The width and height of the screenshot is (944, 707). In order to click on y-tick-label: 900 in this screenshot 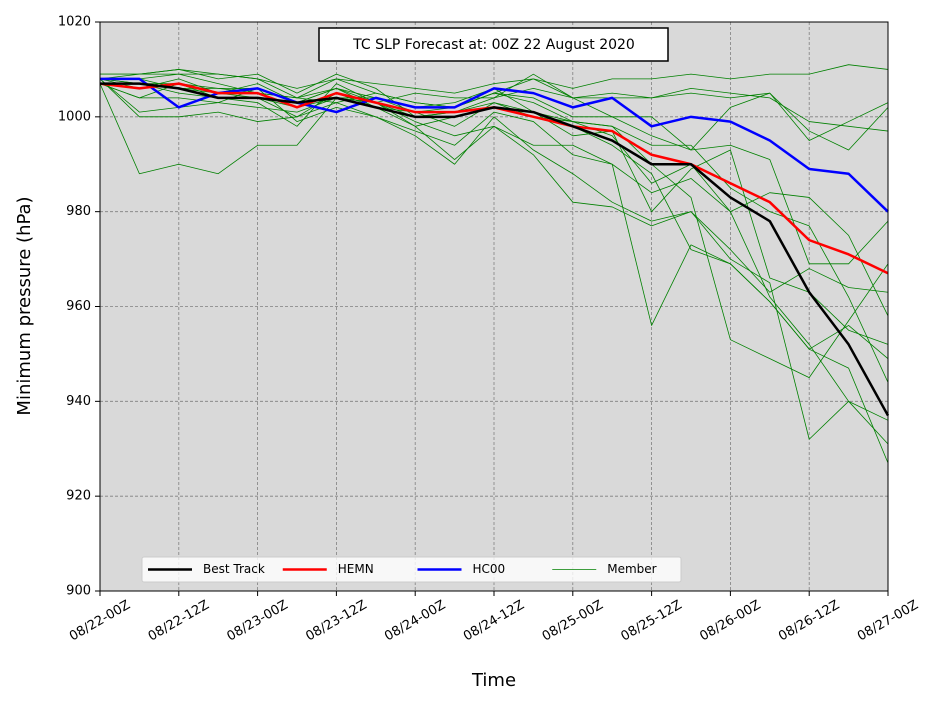, I will do `click(78, 591)`.